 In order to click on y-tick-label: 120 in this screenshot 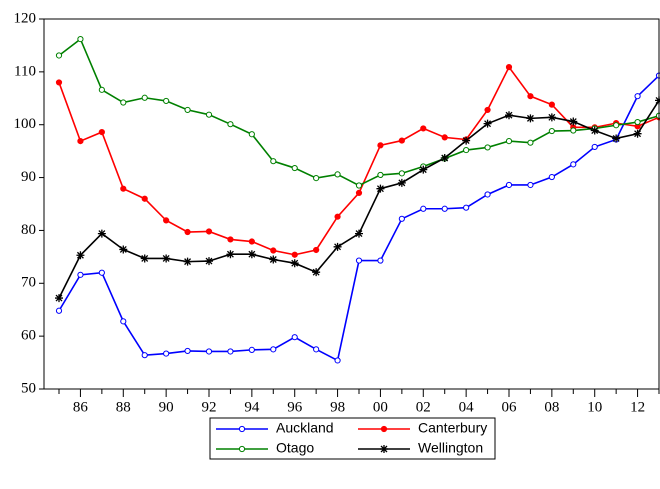, I will do `click(25, 18)`.